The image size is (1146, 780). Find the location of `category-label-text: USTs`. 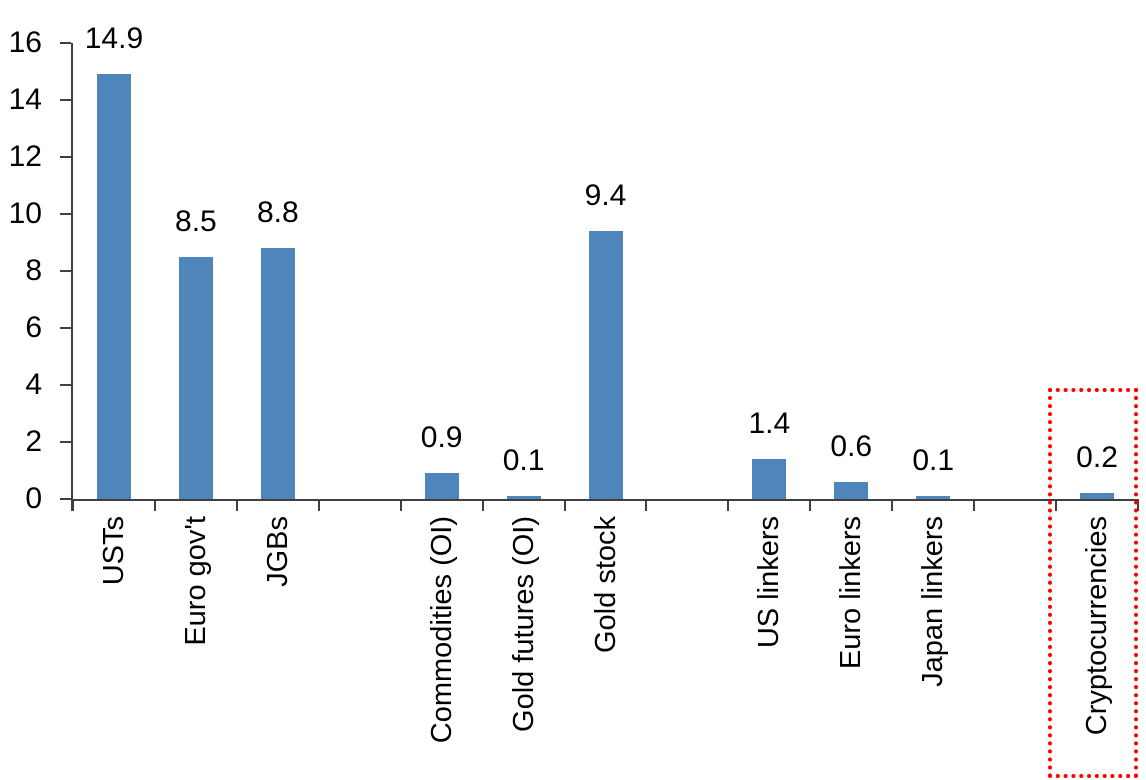

category-label-text: USTs is located at coordinates (113, 551).